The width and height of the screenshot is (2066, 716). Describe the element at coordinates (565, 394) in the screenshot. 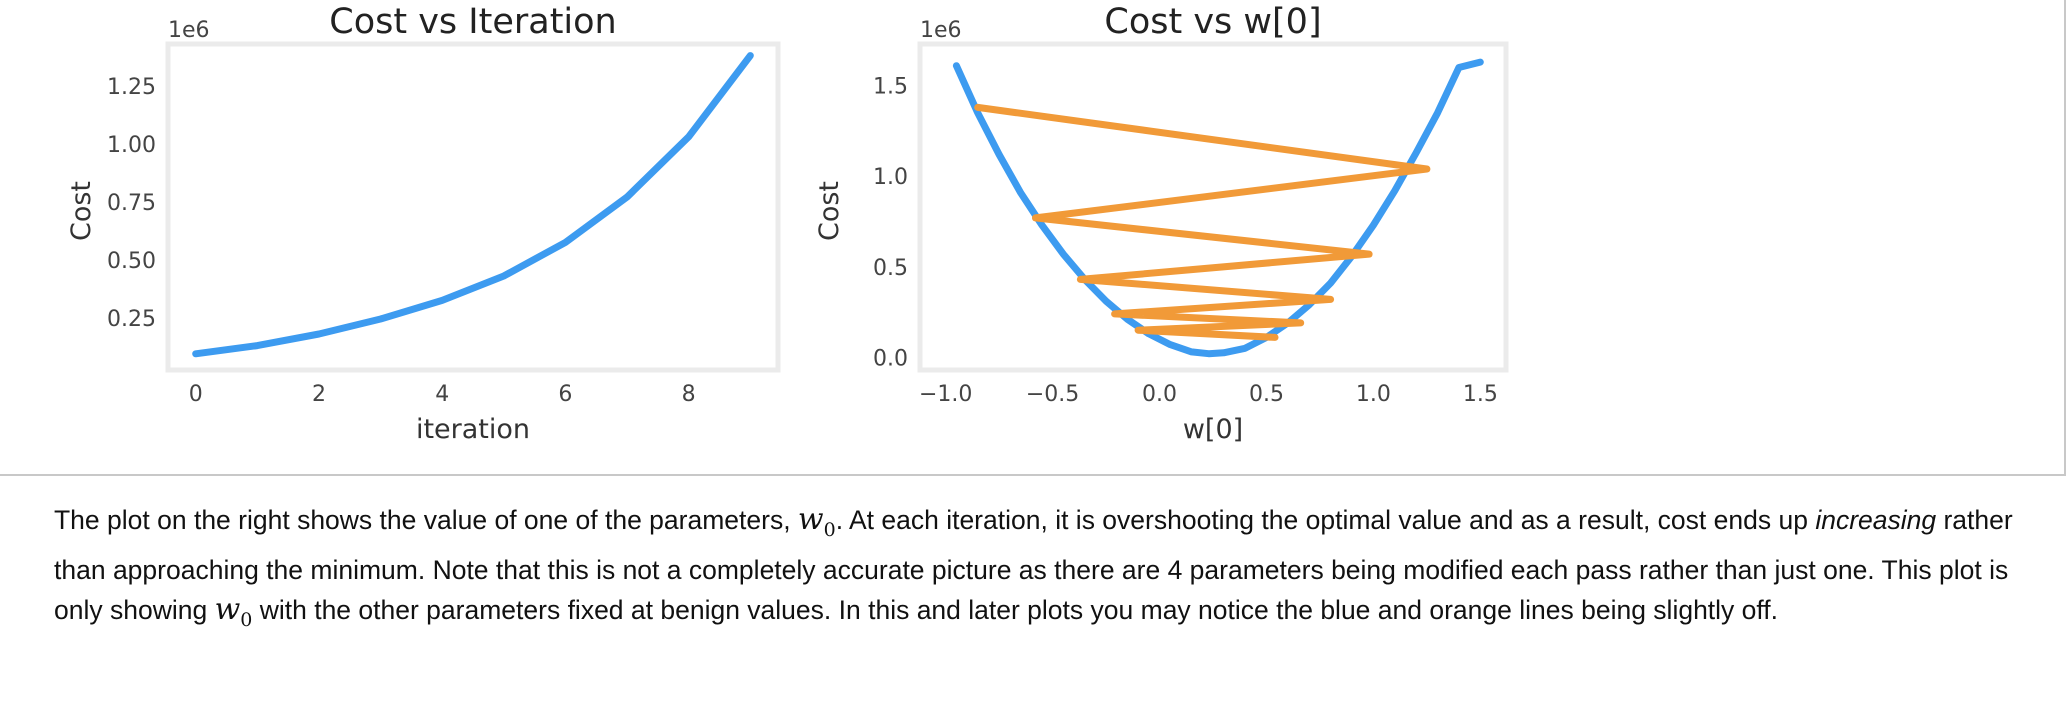

I see `x-tick-label: 6` at that location.